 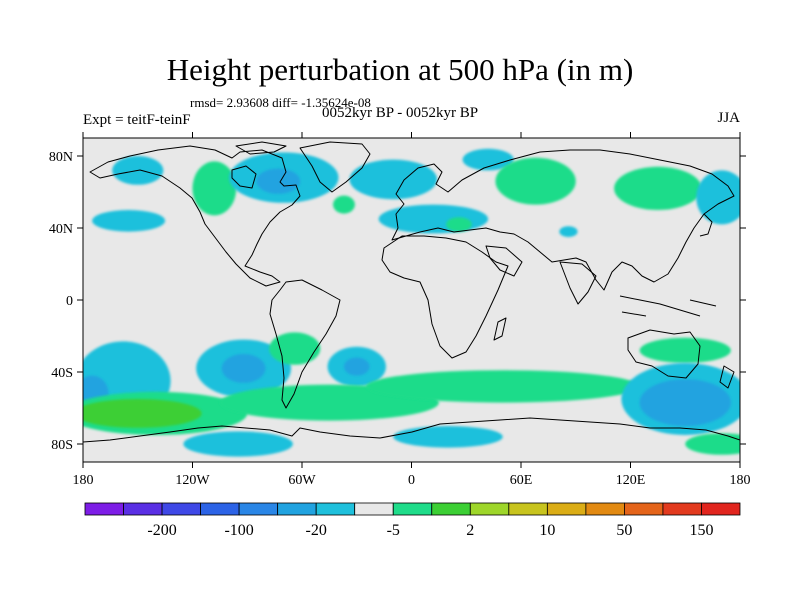 I want to click on coastline-australia, so click(x=664, y=354).